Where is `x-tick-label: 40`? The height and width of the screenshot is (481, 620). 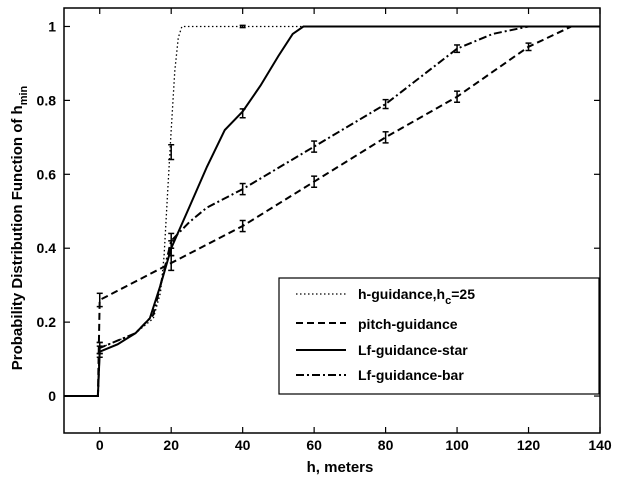 x-tick-label: 40 is located at coordinates (243, 445).